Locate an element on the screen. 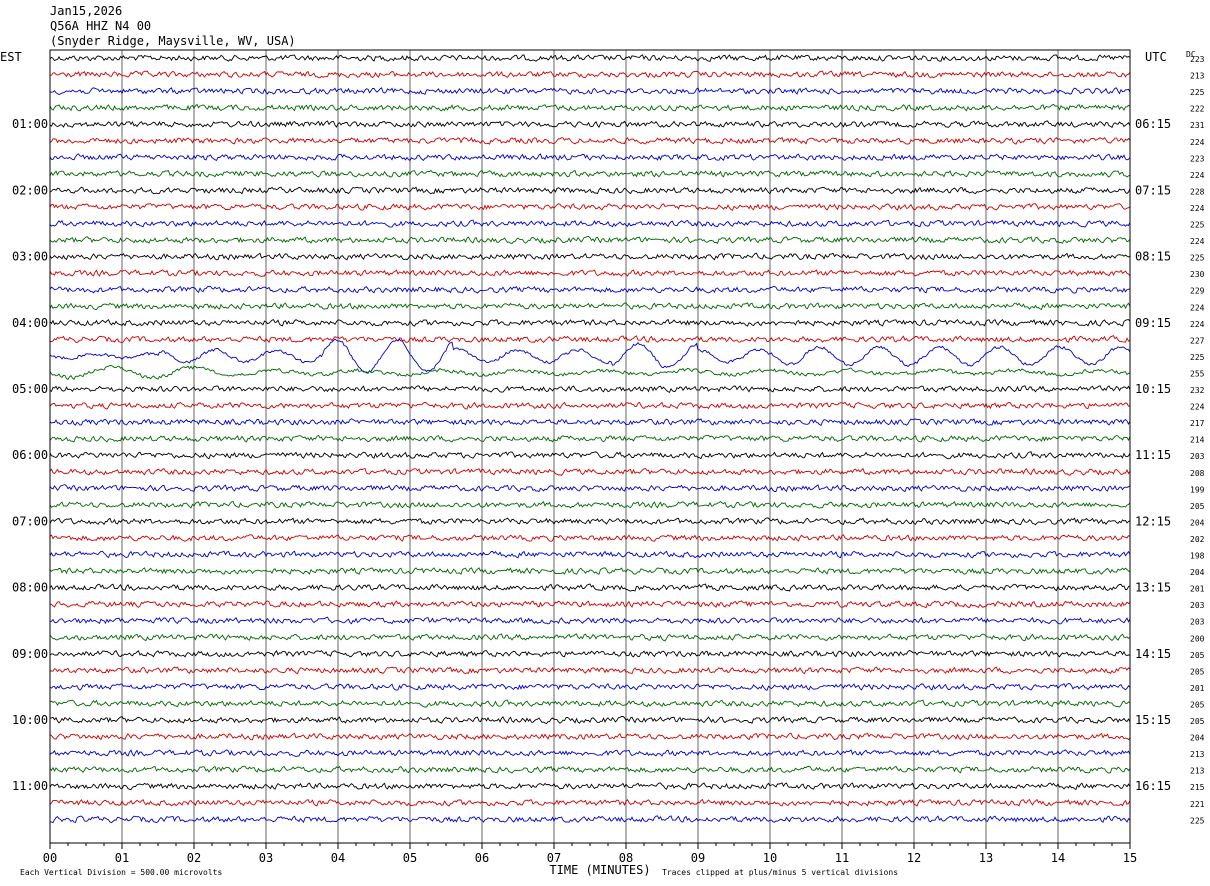 The image size is (1210, 886). utc-label: UTC is located at coordinates (1156, 57).